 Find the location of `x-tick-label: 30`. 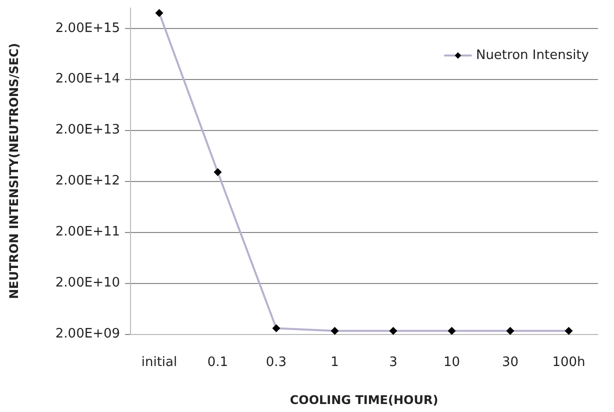

x-tick-label: 30 is located at coordinates (510, 362).